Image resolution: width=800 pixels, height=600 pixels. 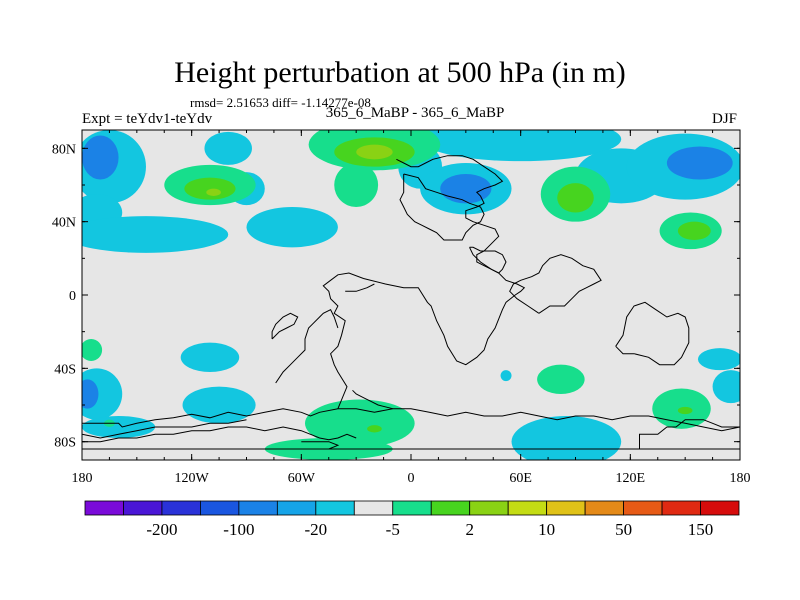 I want to click on colorbar-label-5: 10, so click(x=546, y=529).